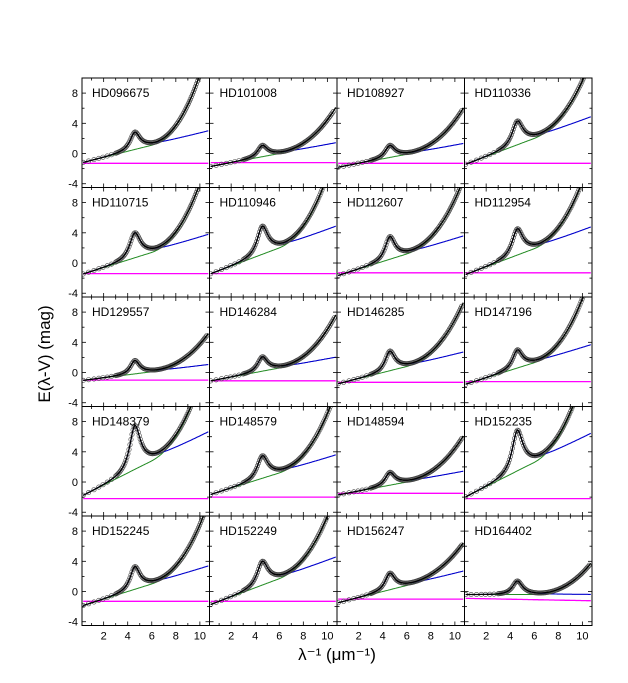 This screenshot has width=628, height=683. I want to click on star-name-label: HD112954, so click(503, 203).